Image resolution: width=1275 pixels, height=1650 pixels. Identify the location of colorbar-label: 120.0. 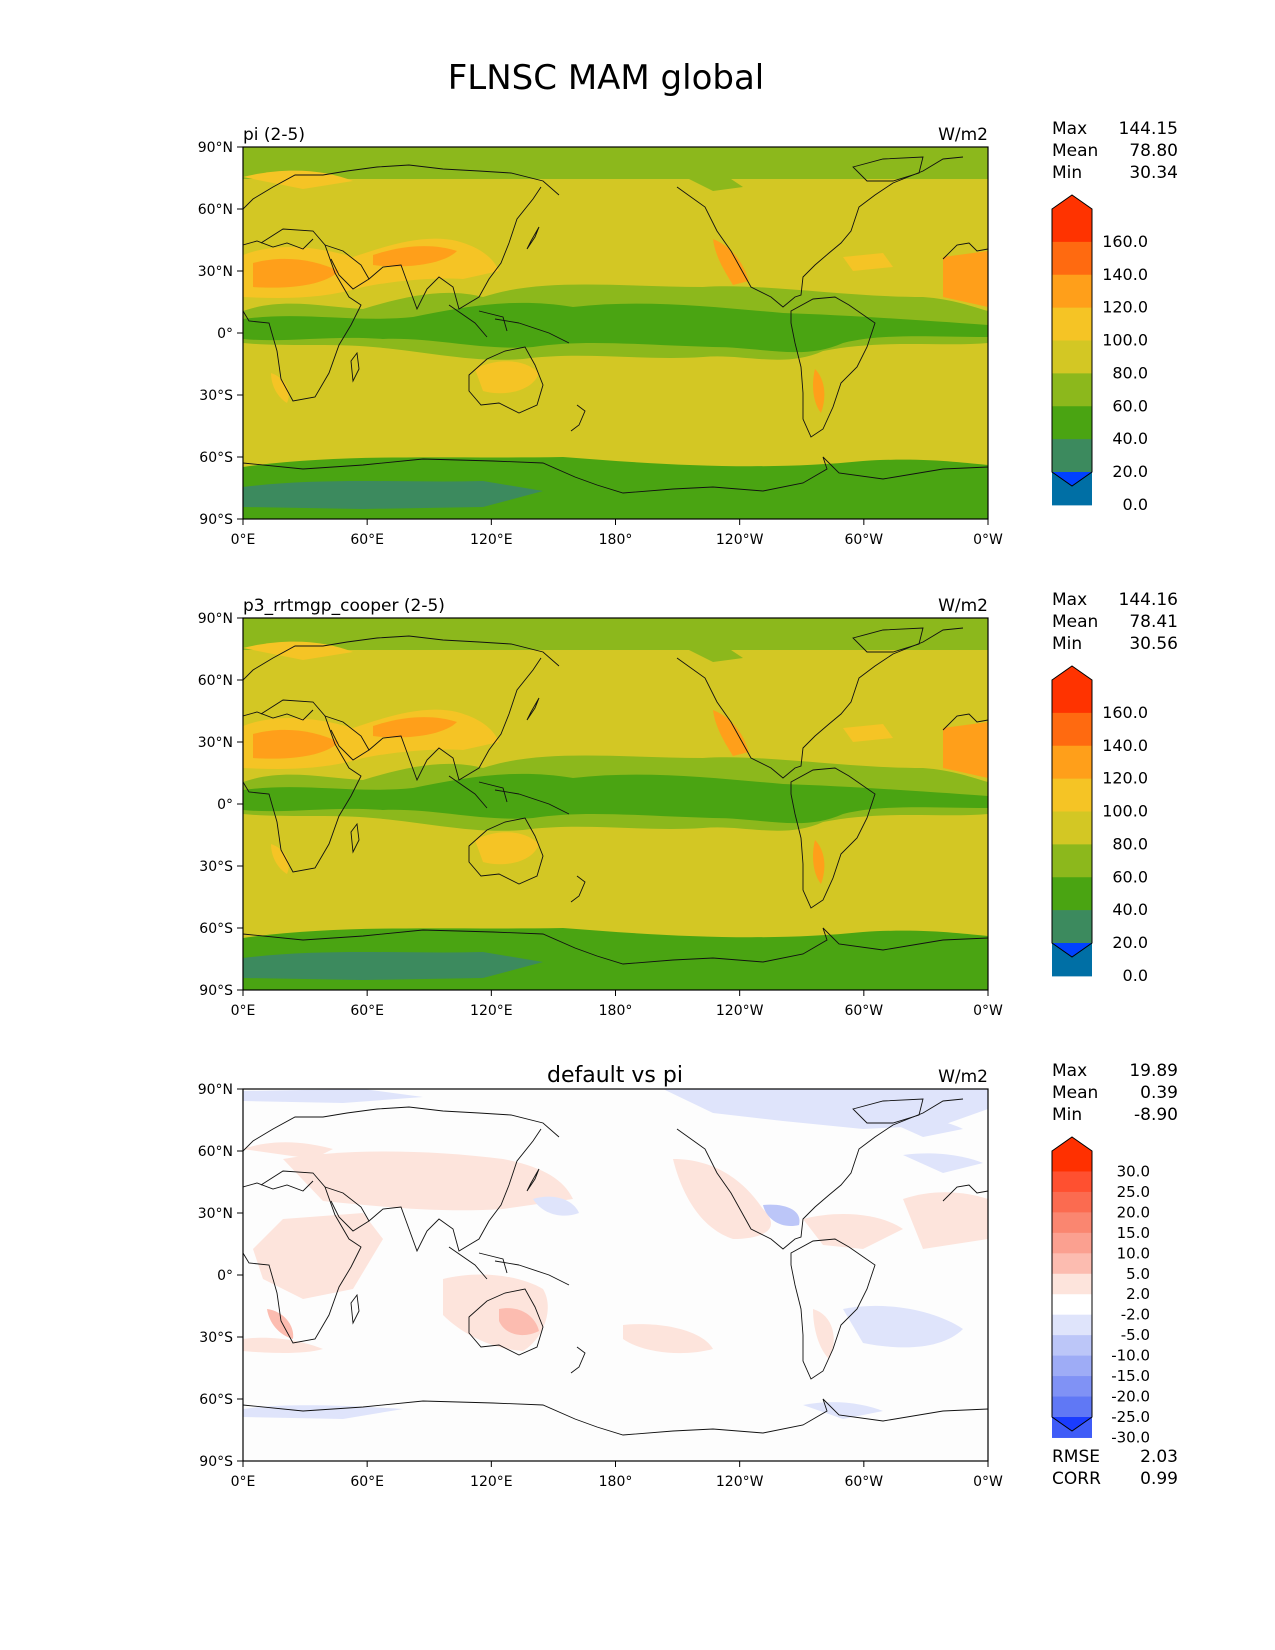
(1125, 778).